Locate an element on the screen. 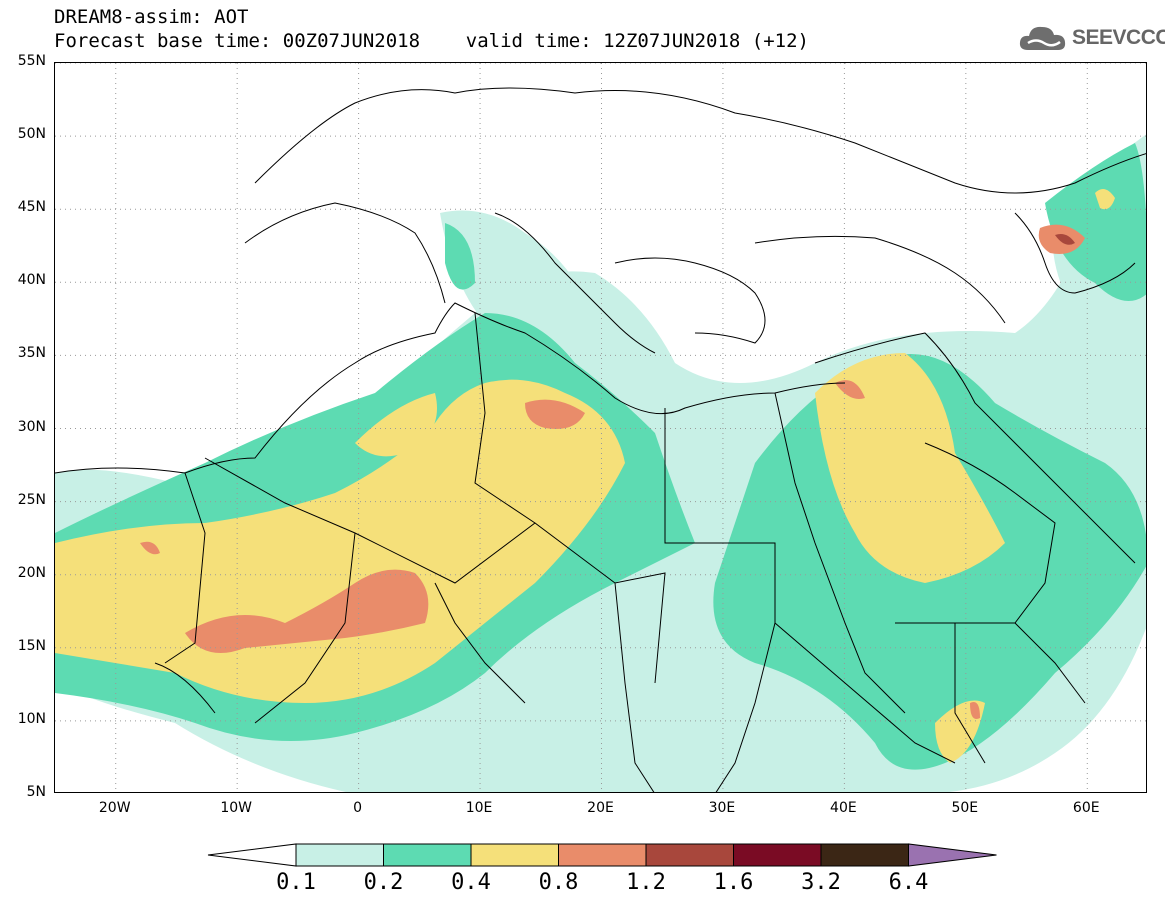 The image size is (1165, 905). lat-label: 20N is located at coordinates (31, 572).